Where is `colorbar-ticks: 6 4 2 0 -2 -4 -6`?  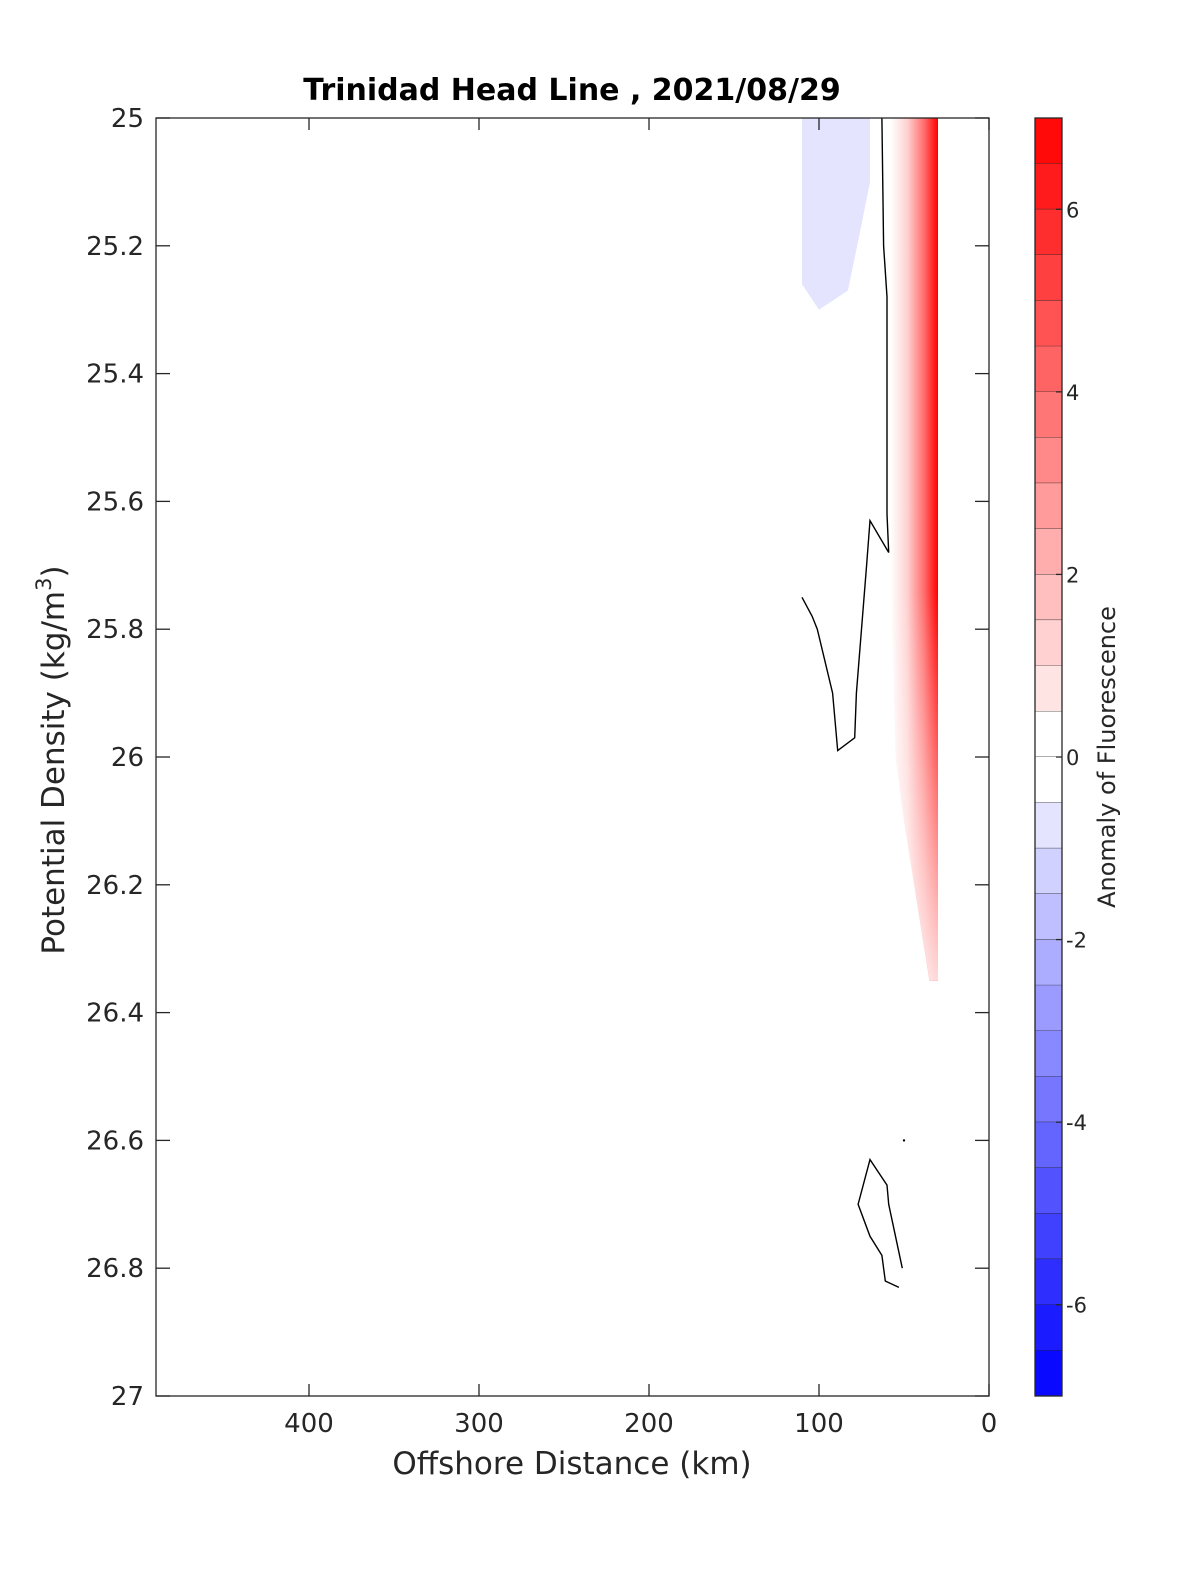 colorbar-ticks: 6 4 2 0 -2 -4 -6 is located at coordinates (1071, 758).